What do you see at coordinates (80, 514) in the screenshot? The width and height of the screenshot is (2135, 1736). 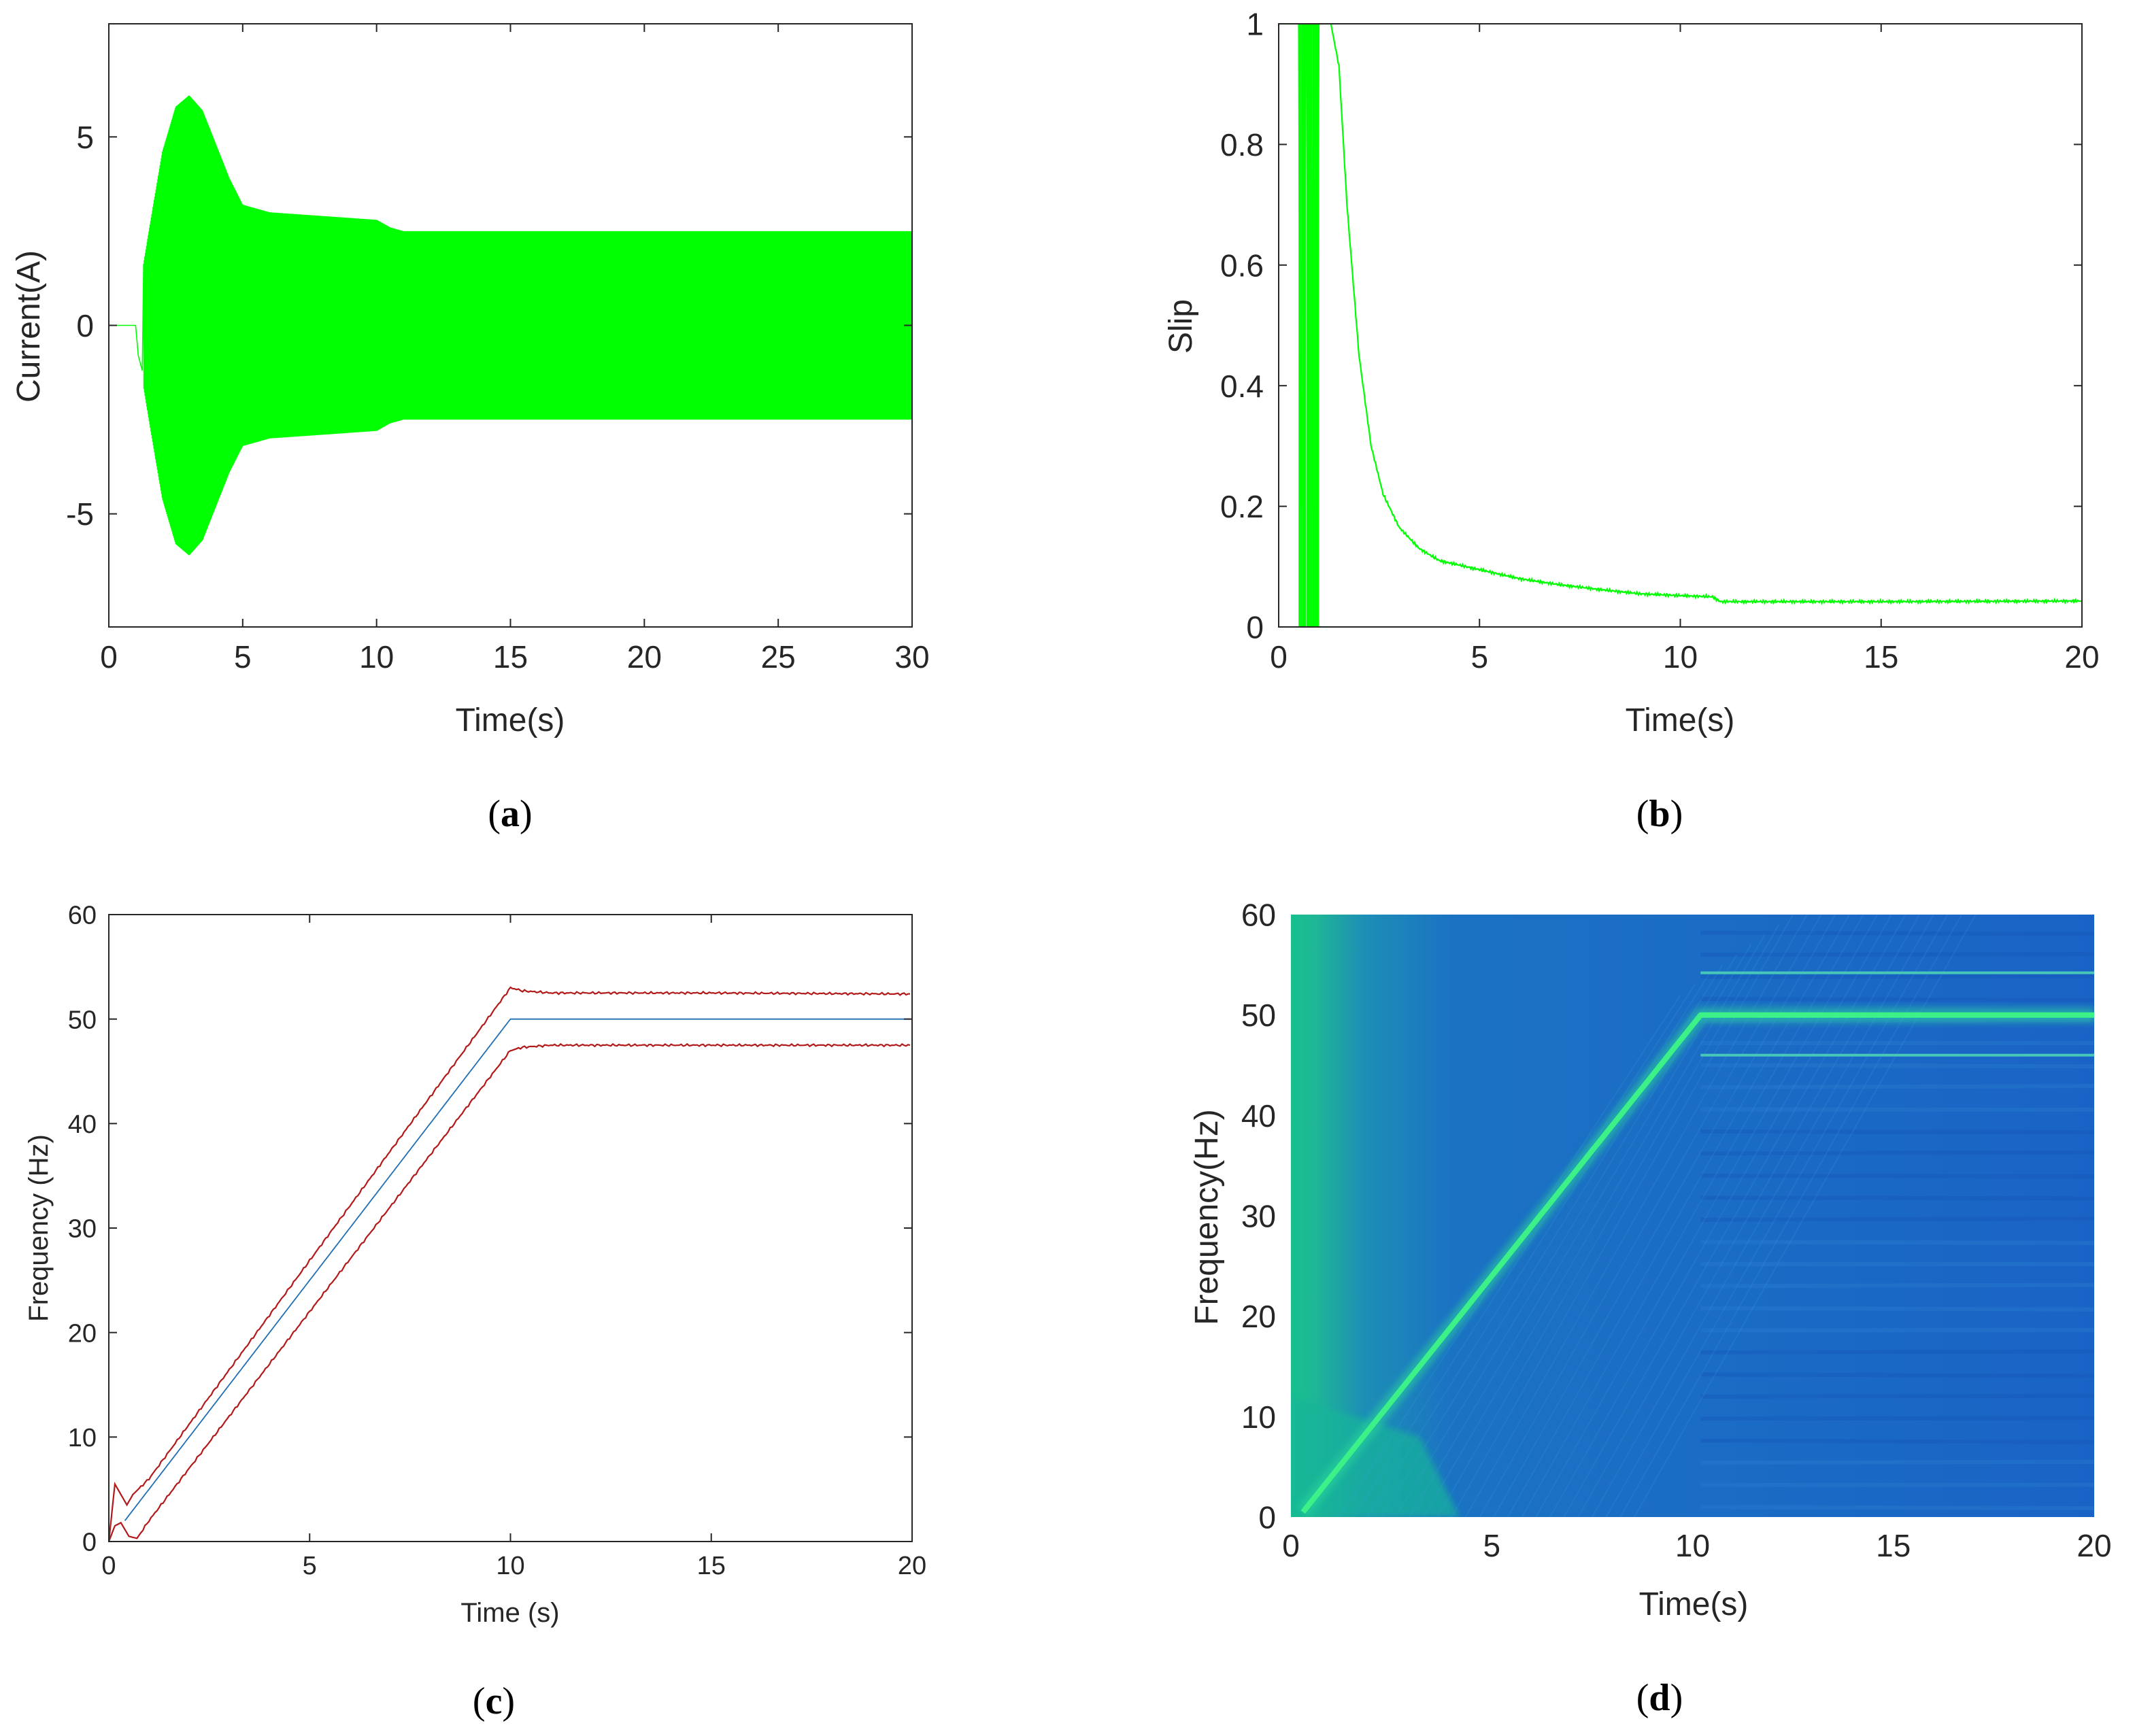 I see `y-tick-label: -5` at bounding box center [80, 514].